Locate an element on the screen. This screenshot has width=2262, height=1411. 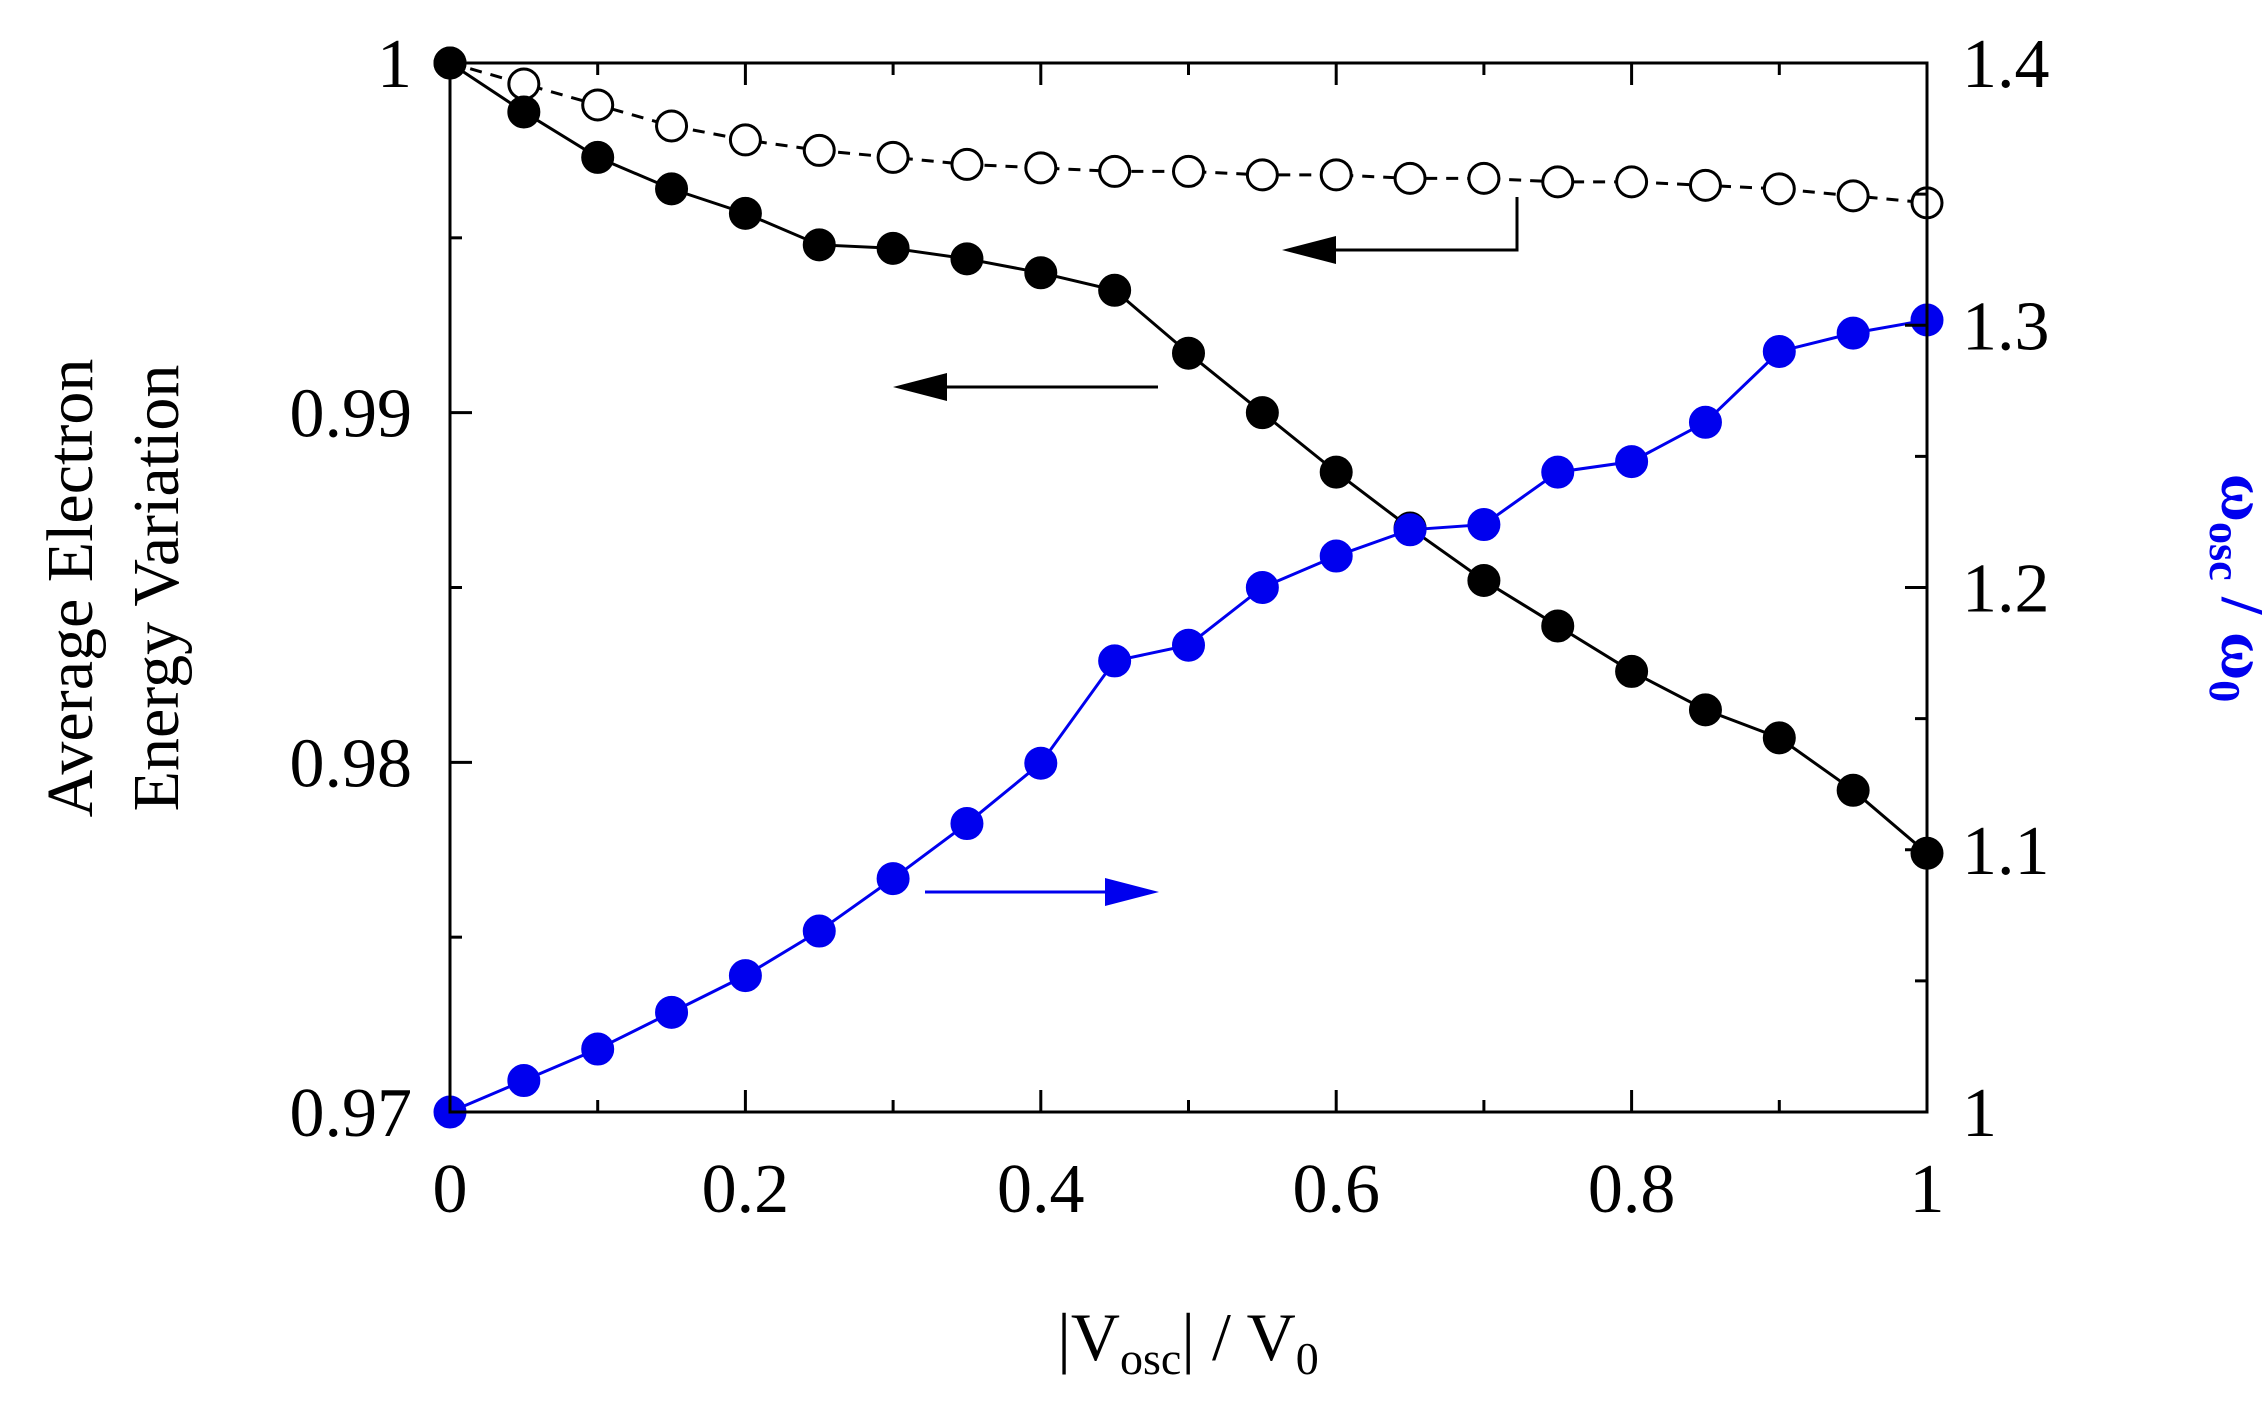
y-axis-label-right: ωosc / ω0 is located at coordinates (2231, 588).